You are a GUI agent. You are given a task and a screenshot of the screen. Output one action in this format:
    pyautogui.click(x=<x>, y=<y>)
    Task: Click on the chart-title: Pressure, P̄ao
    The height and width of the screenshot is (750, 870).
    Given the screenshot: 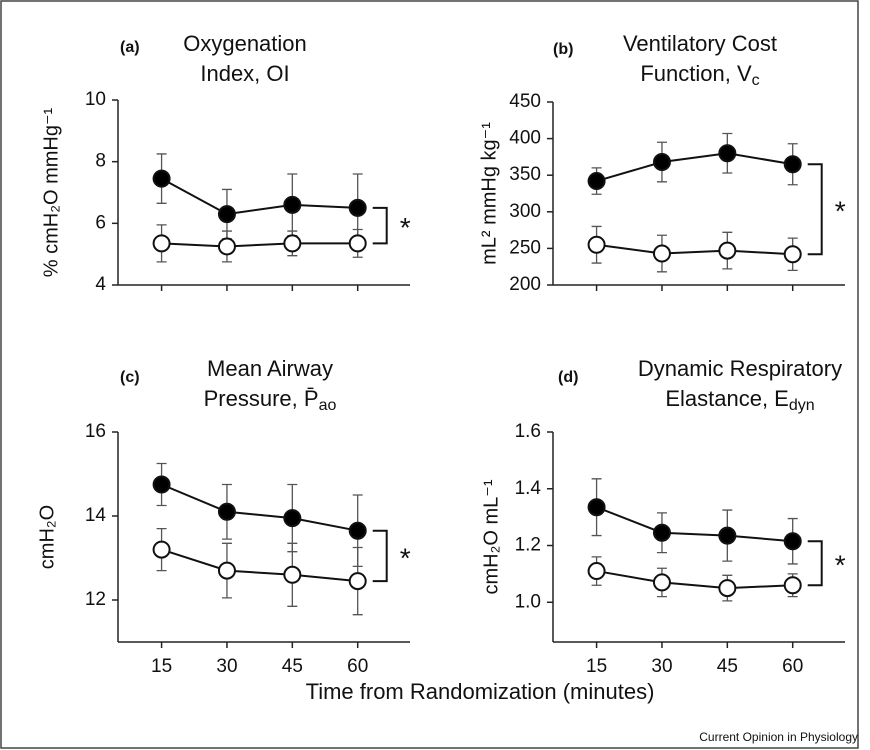 What is the action you would take?
    pyautogui.click(x=270, y=400)
    